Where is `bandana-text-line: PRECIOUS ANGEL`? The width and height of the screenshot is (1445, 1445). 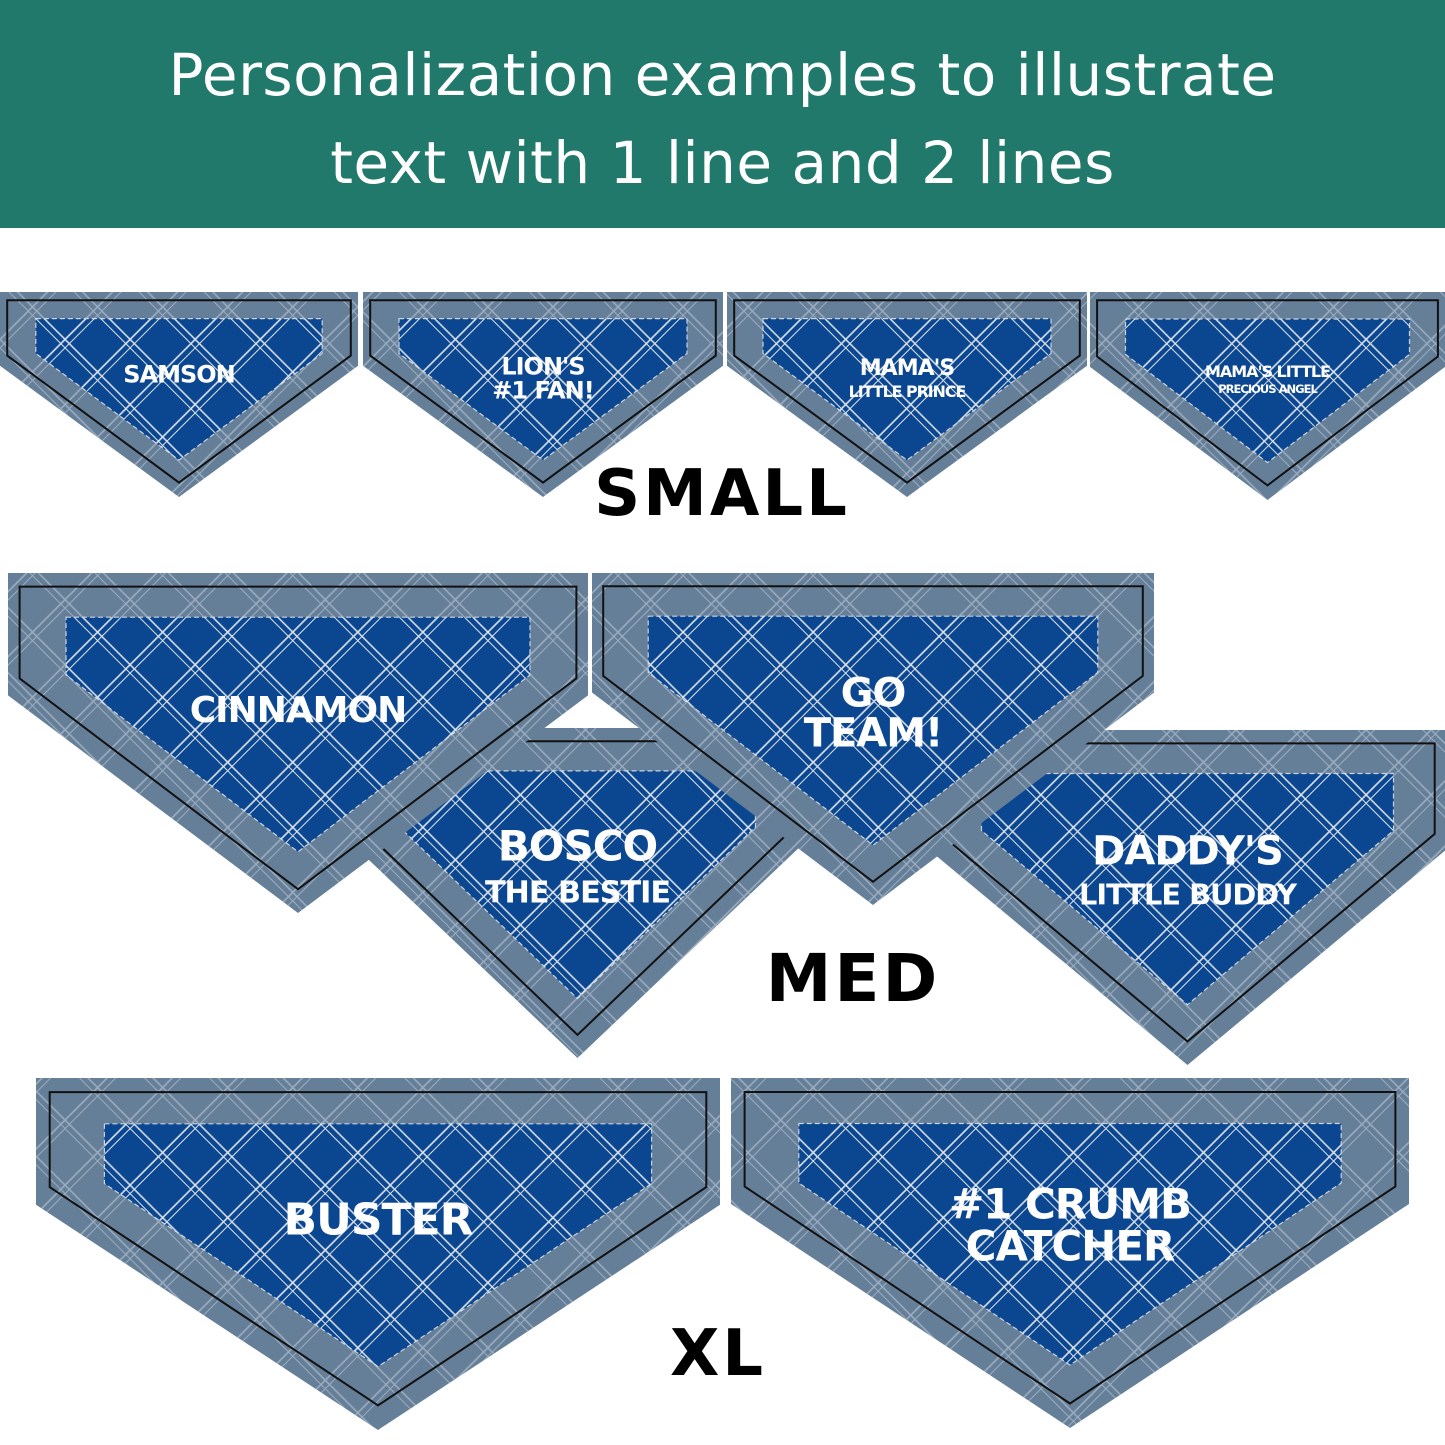 bandana-text-line: PRECIOUS ANGEL is located at coordinates (1268, 389).